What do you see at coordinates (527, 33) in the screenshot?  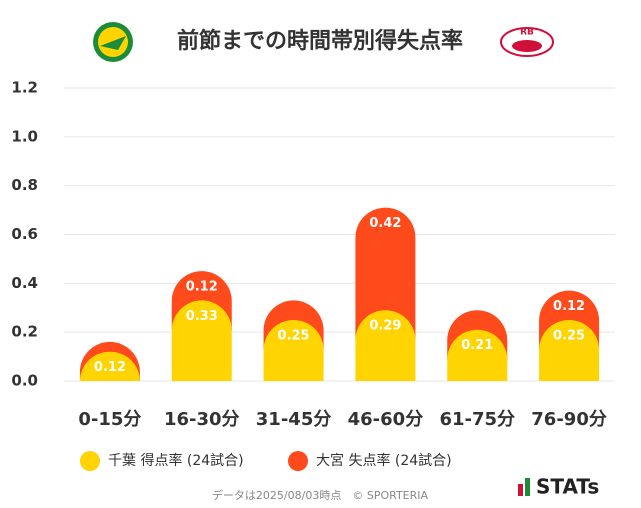 I see `svg-text: RB` at bounding box center [527, 33].